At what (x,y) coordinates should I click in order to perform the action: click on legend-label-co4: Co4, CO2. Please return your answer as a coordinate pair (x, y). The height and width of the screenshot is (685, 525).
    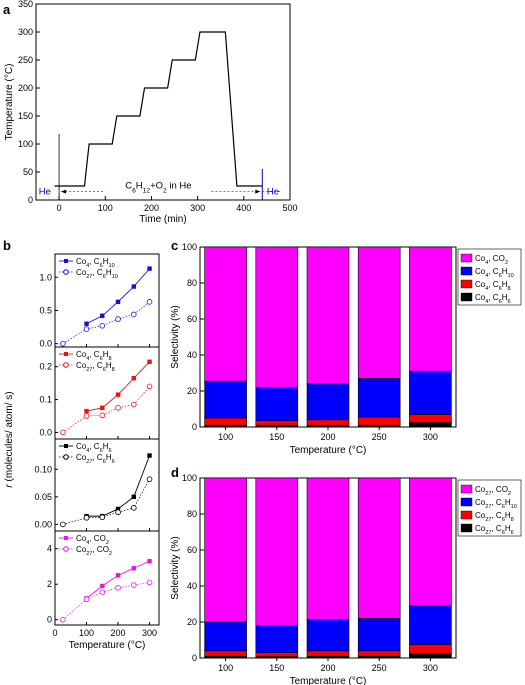
    Looking at the image, I should click on (92, 540).